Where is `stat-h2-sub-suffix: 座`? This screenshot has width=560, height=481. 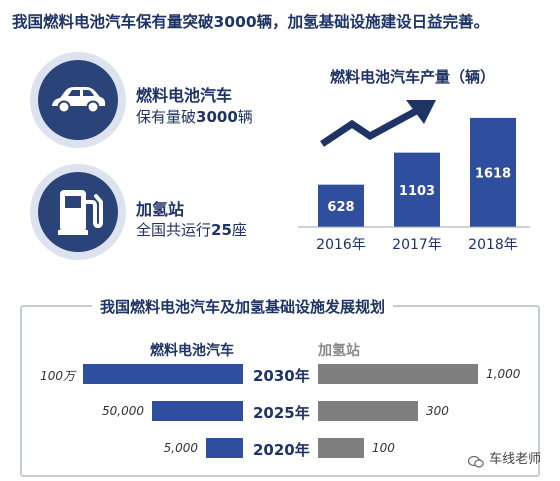
stat-h2-sub-suffix: 座 is located at coordinates (239, 230).